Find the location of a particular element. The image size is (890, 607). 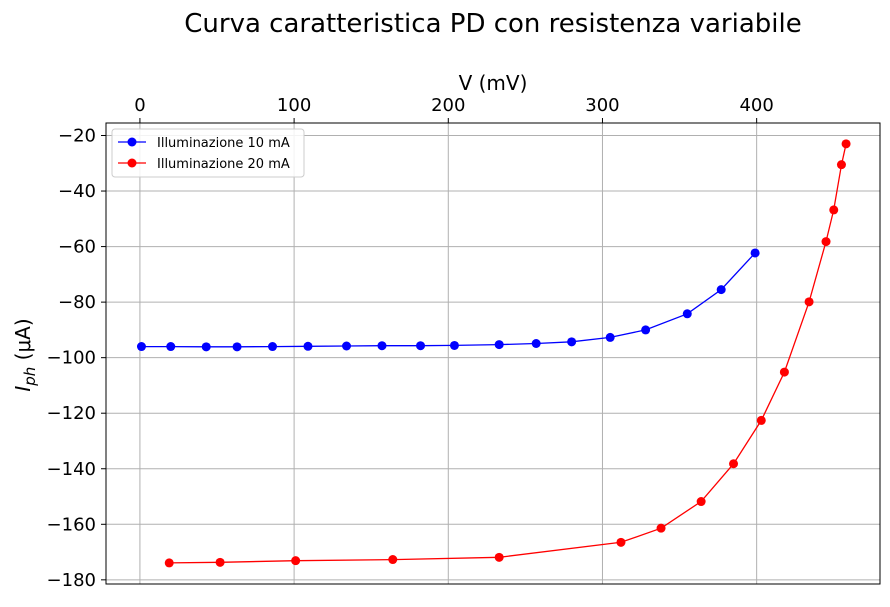

x-tick-label: 300 is located at coordinates (602, 105).